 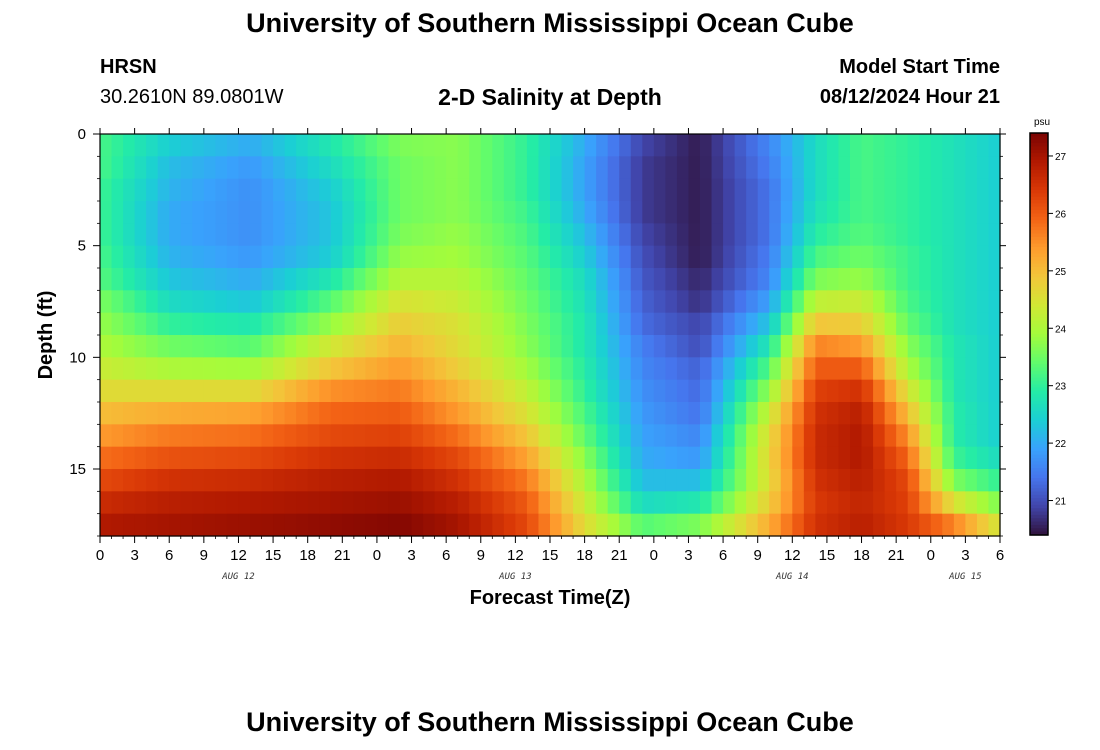 I want to click on colorbar-tick-label: 26, so click(x=1061, y=214).